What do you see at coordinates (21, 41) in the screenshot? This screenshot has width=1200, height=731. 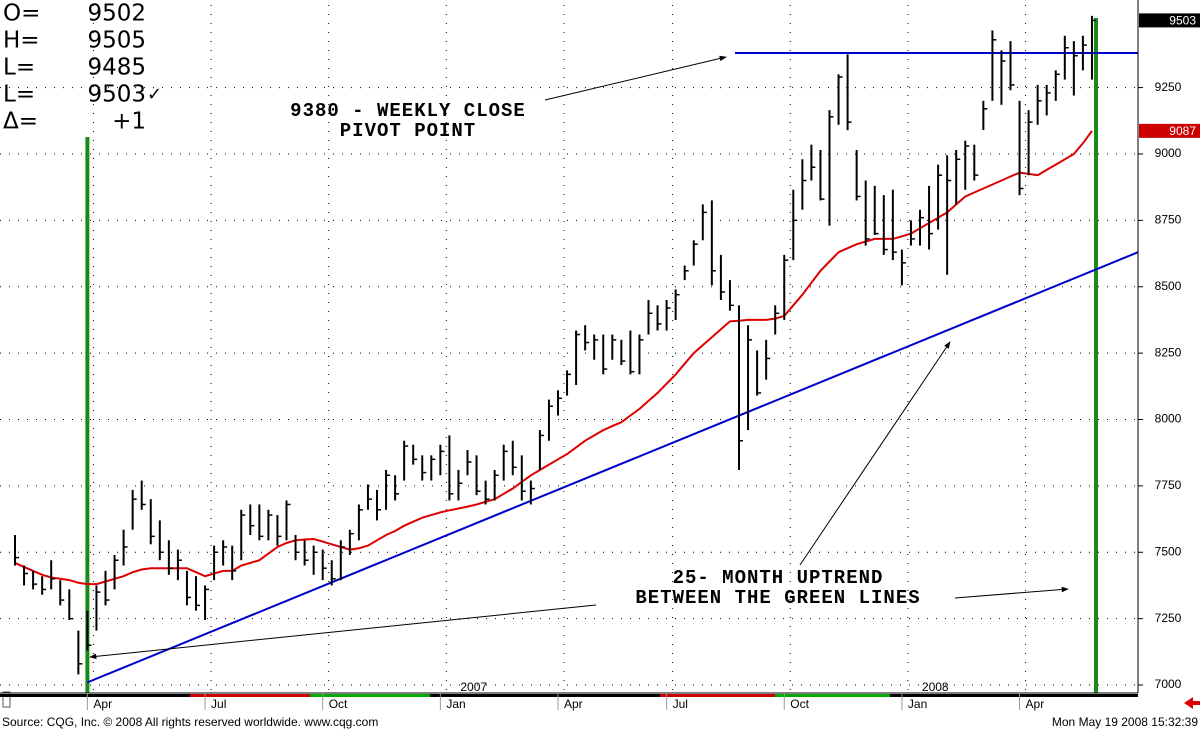 I see `quote-label: H=` at bounding box center [21, 41].